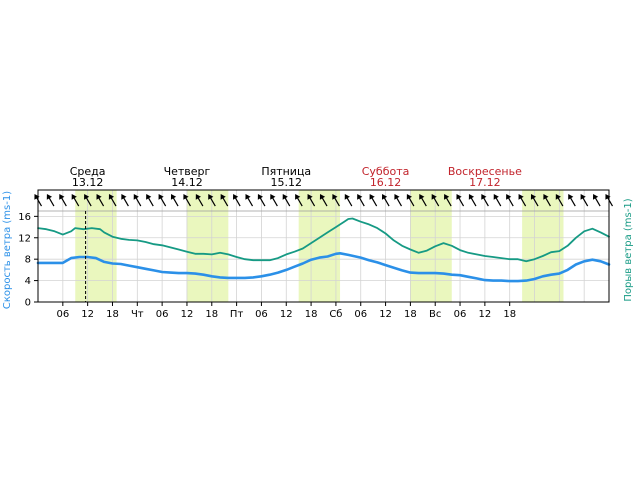 The image size is (640, 480). What do you see at coordinates (137, 314) in the screenshot?
I see `x-tick-label: Чт` at bounding box center [137, 314].